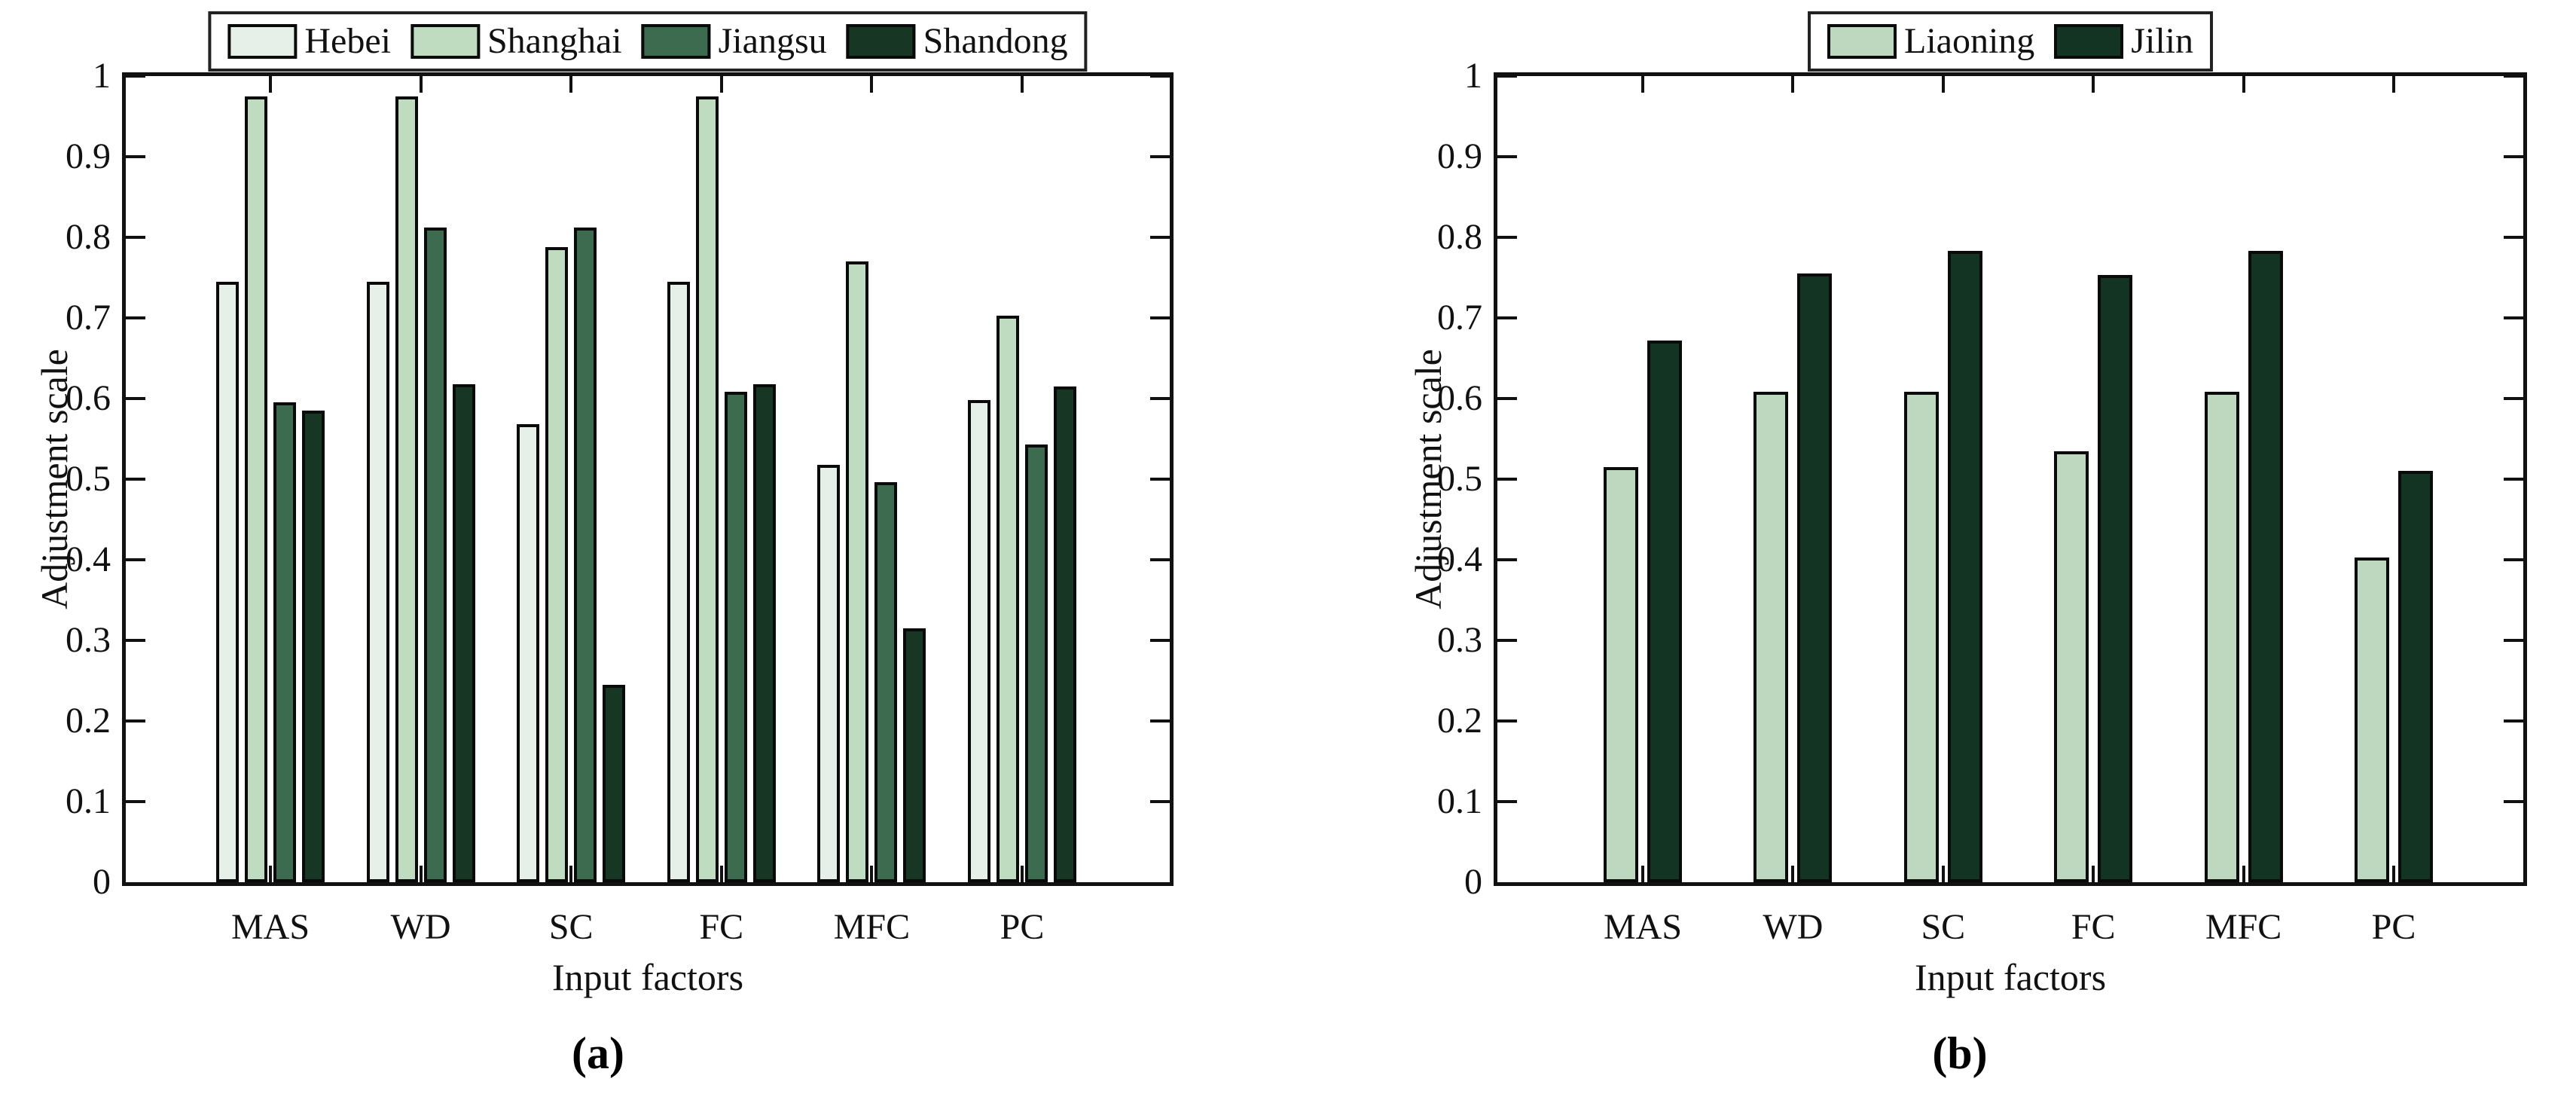 The height and width of the screenshot is (1112, 2576). What do you see at coordinates (1970, 41) in the screenshot?
I see `legend-label: Liaoning` at bounding box center [1970, 41].